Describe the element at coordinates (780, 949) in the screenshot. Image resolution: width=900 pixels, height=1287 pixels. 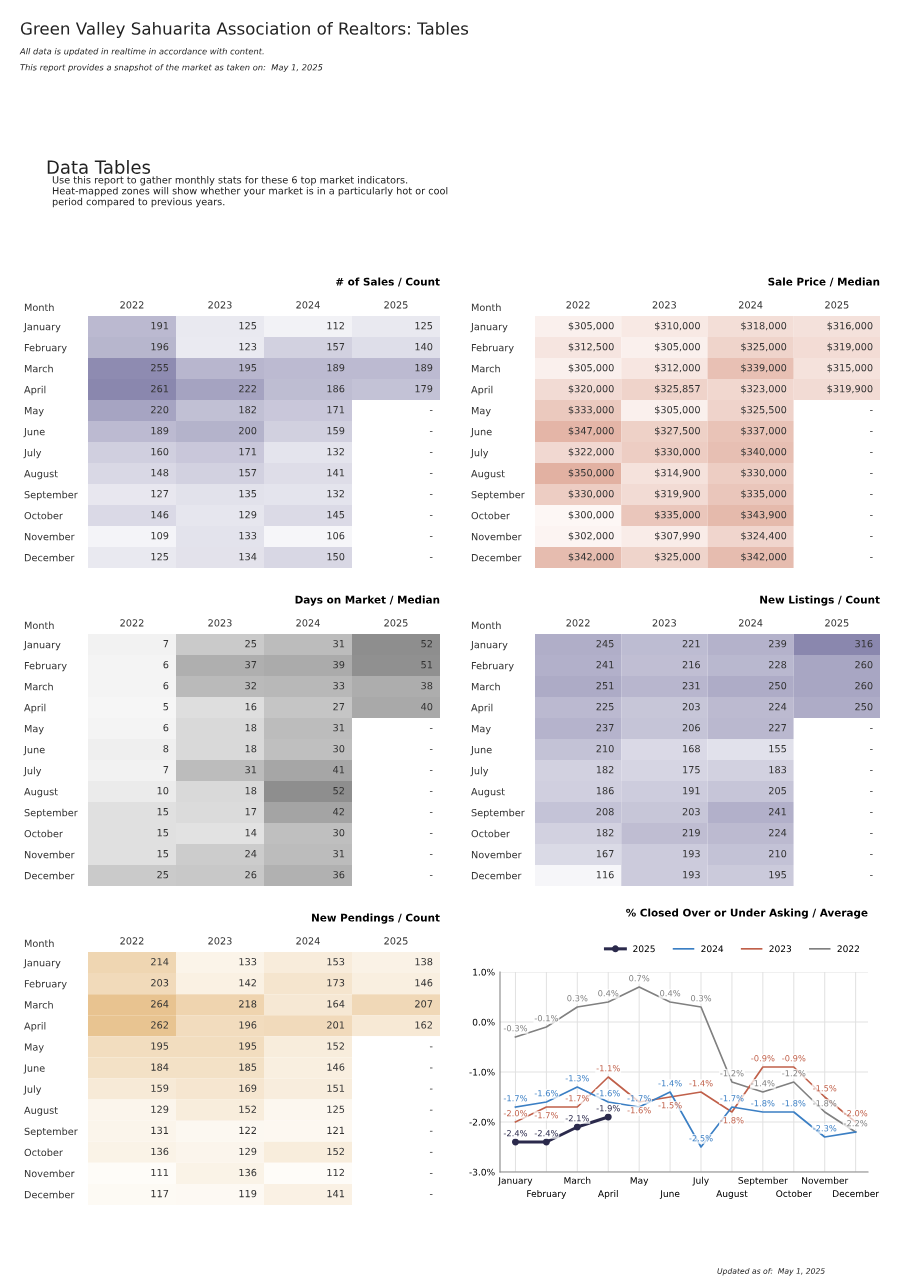
I see `legend-label: 2023` at that location.